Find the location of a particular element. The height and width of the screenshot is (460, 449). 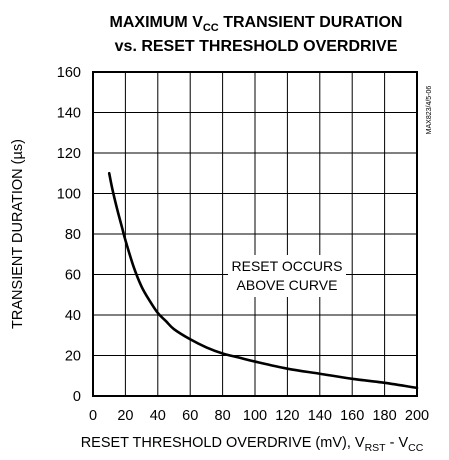

x-tick-label: 160 is located at coordinates (352, 416).